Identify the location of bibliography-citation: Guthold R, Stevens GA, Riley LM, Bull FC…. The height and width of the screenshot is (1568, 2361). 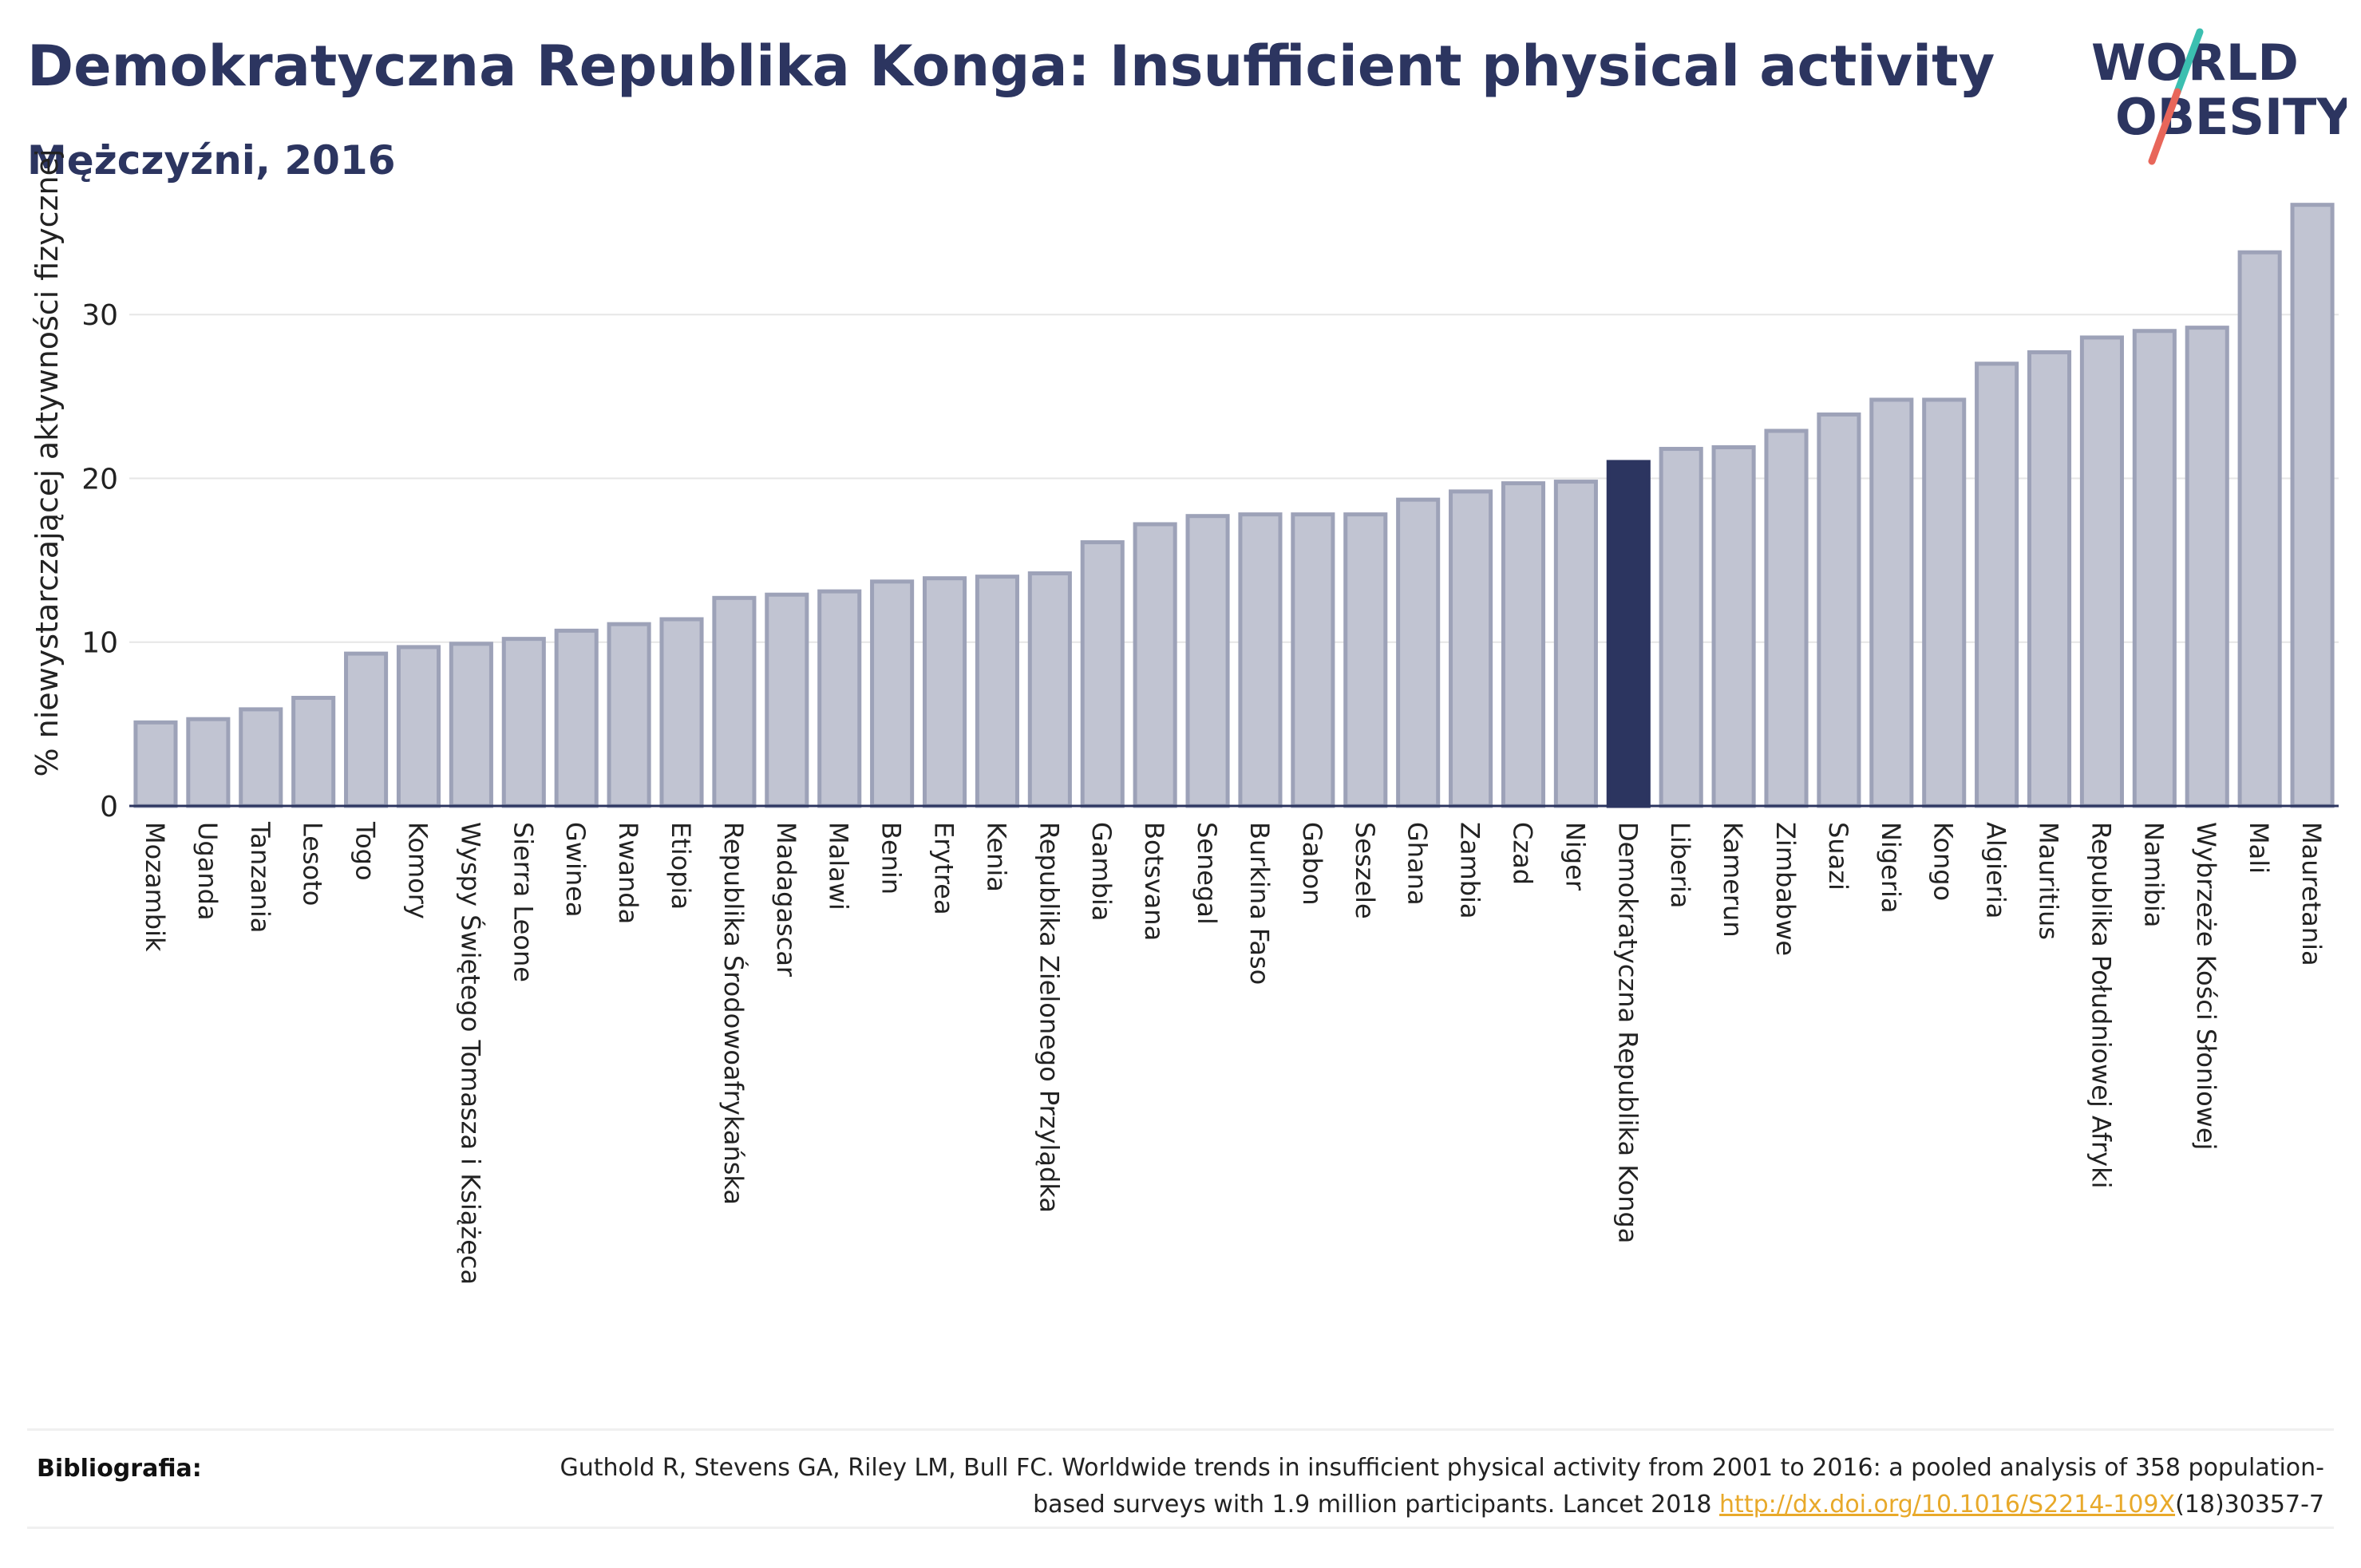
(1442, 1486).